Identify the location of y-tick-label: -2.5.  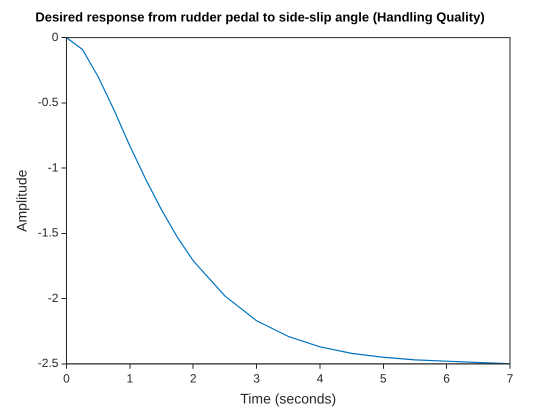
(48, 363).